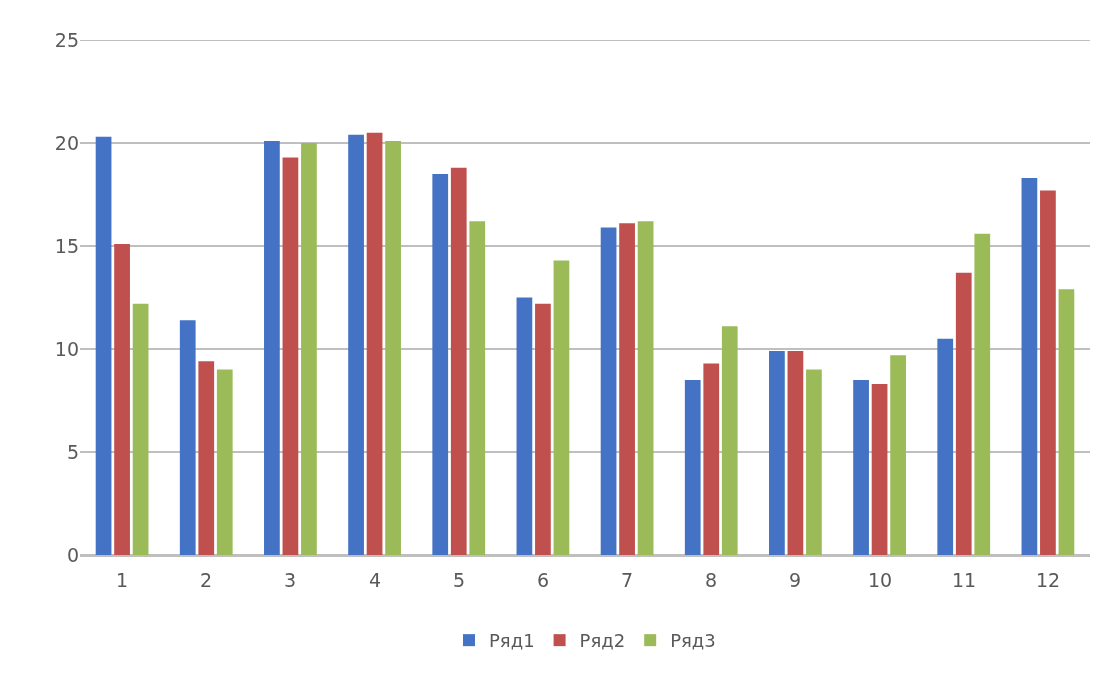  What do you see at coordinates (66, 39) in the screenshot?
I see `y-tick-label: 25` at bounding box center [66, 39].